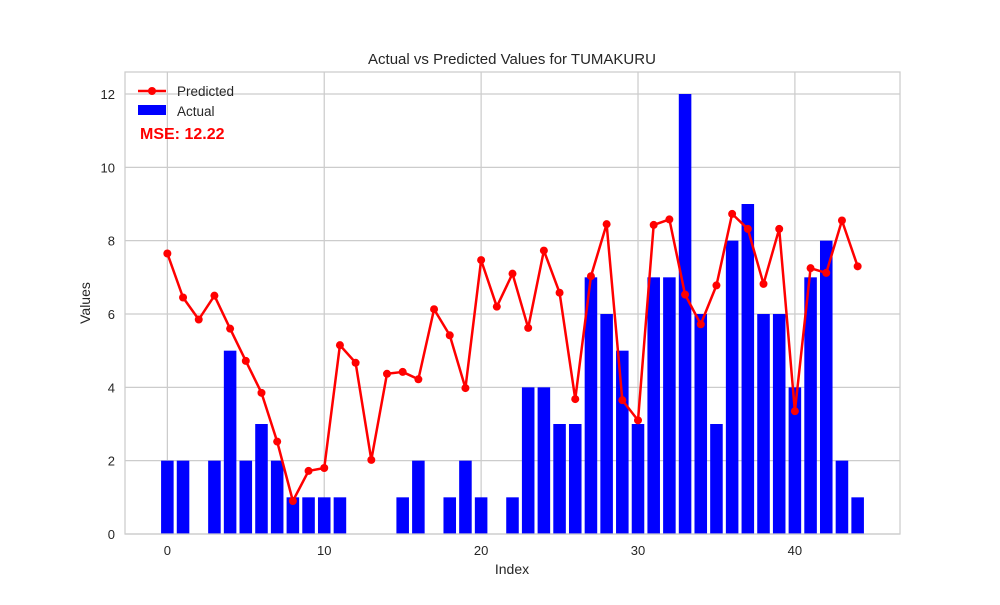 This screenshot has width=1000, height=605. What do you see at coordinates (111, 387) in the screenshot?
I see `y-tick-label: 4` at bounding box center [111, 387].